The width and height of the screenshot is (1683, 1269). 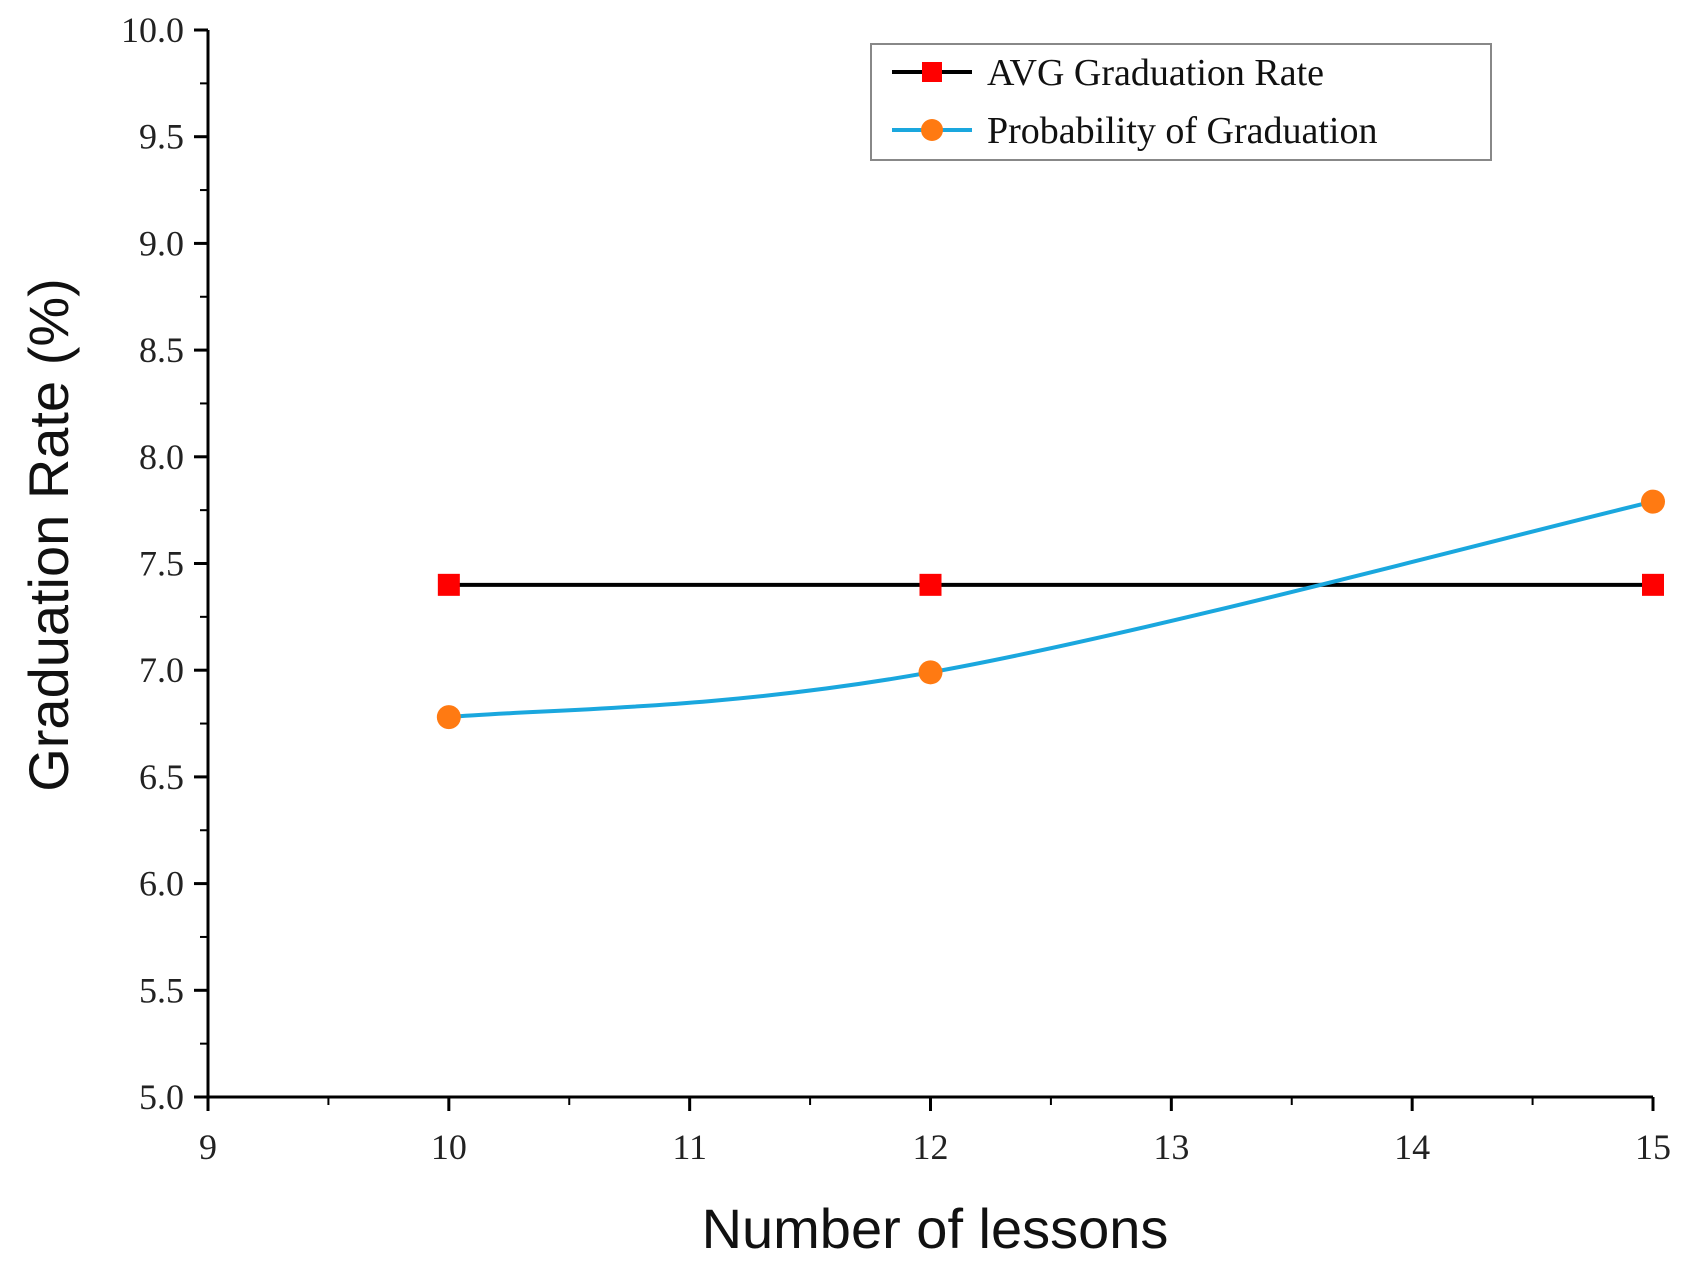 What do you see at coordinates (1182, 131) in the screenshot?
I see `legend-label-prob: Probability of Graduation` at bounding box center [1182, 131].